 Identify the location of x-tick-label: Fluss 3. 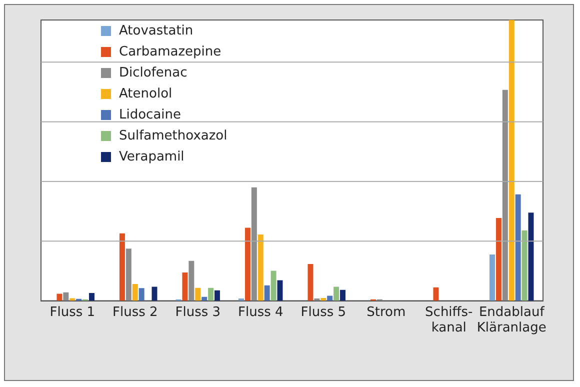
(198, 312).